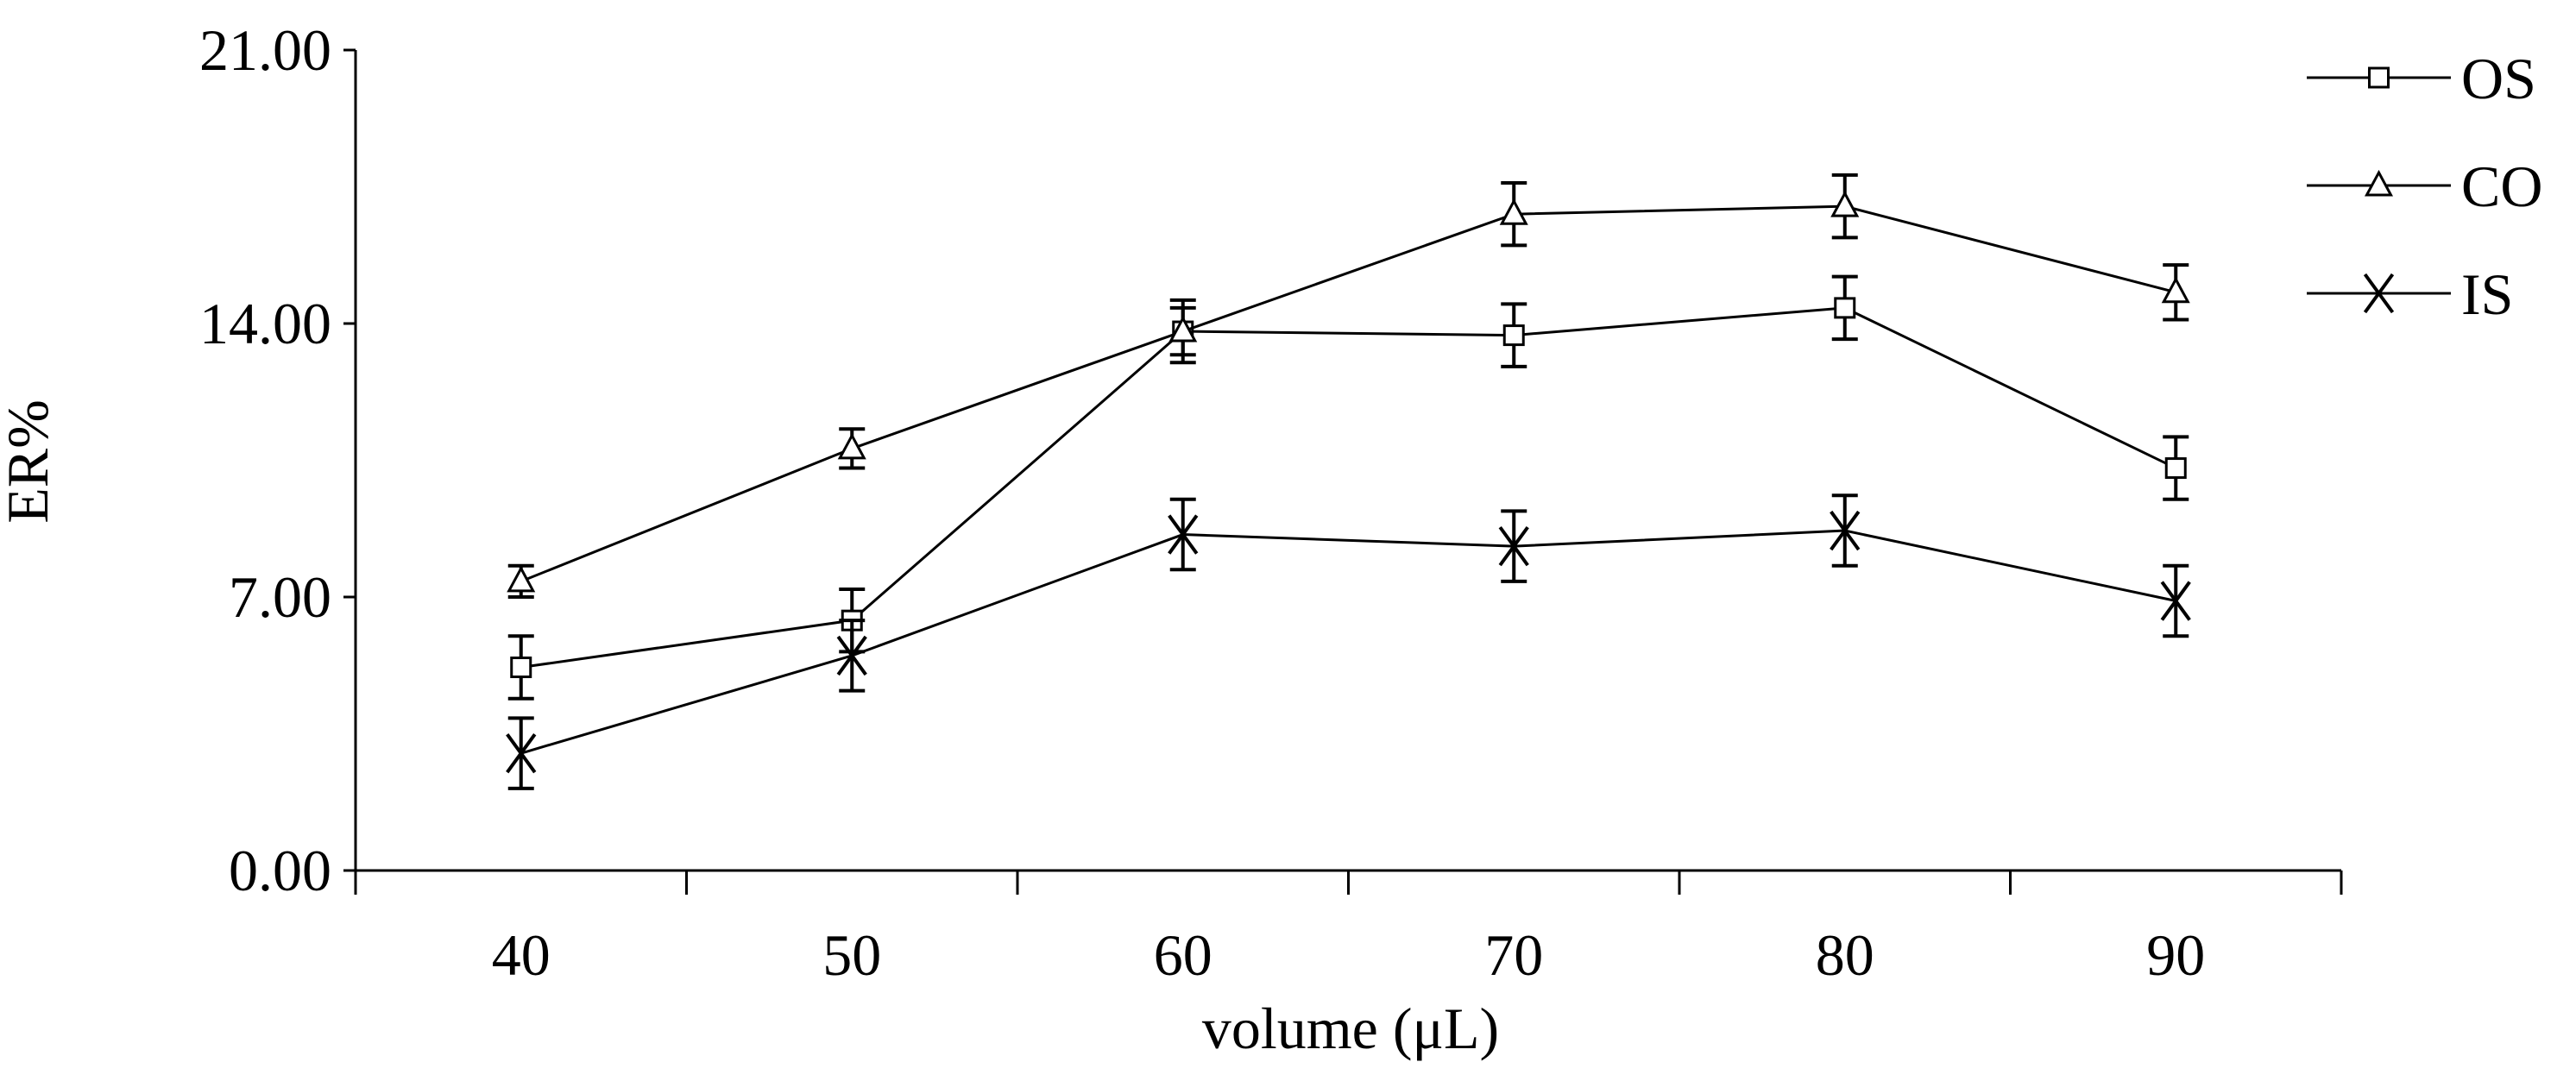  What do you see at coordinates (1183, 955) in the screenshot?
I see `x-tick-label: 60` at bounding box center [1183, 955].